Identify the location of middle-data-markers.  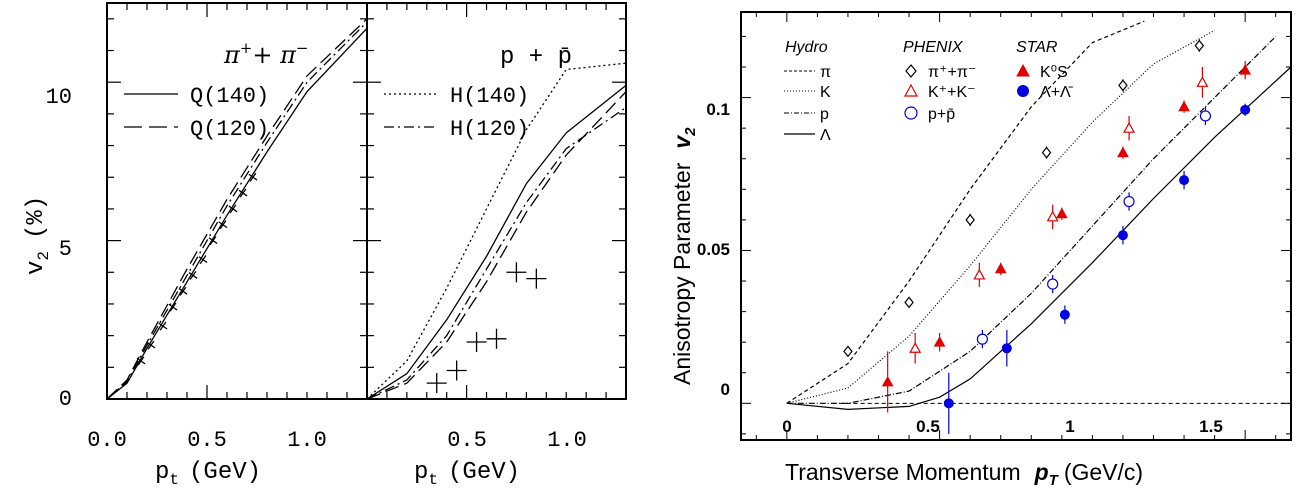
(486, 328).